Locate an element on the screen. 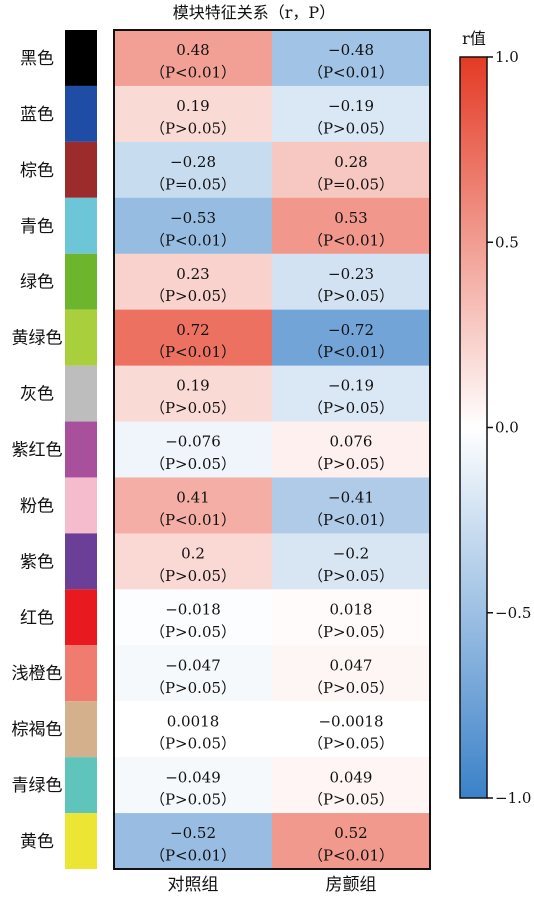  cell-r-value-5-1: −0.72 is located at coordinates (351, 330).